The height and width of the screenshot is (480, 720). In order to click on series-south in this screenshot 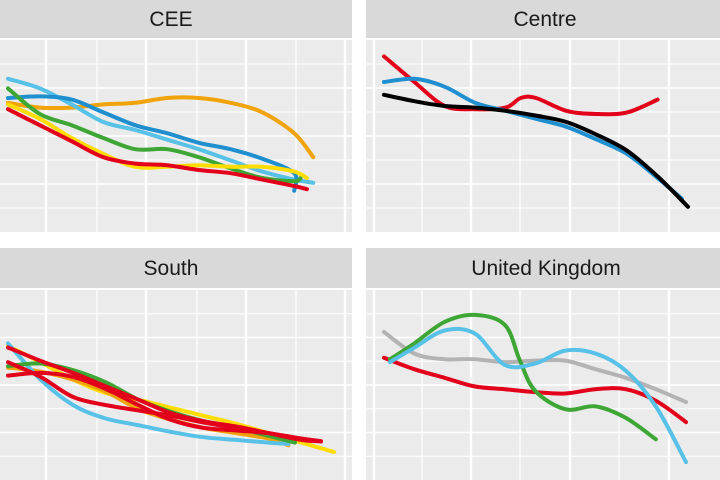, I will do `click(171, 397)`.